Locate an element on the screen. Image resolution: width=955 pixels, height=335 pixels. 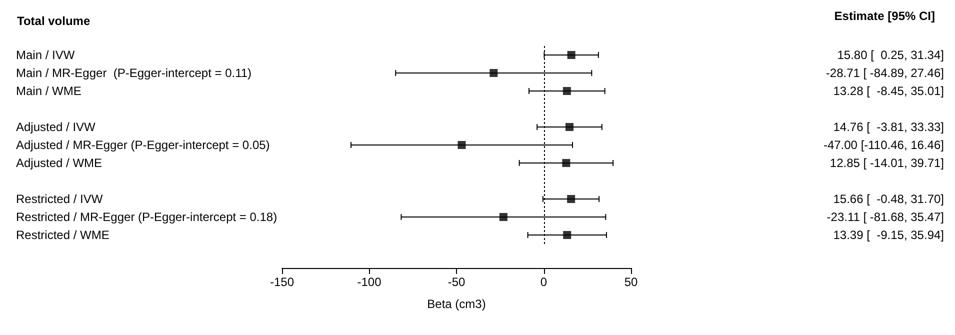
x-tick-label: 0 is located at coordinates (544, 282).